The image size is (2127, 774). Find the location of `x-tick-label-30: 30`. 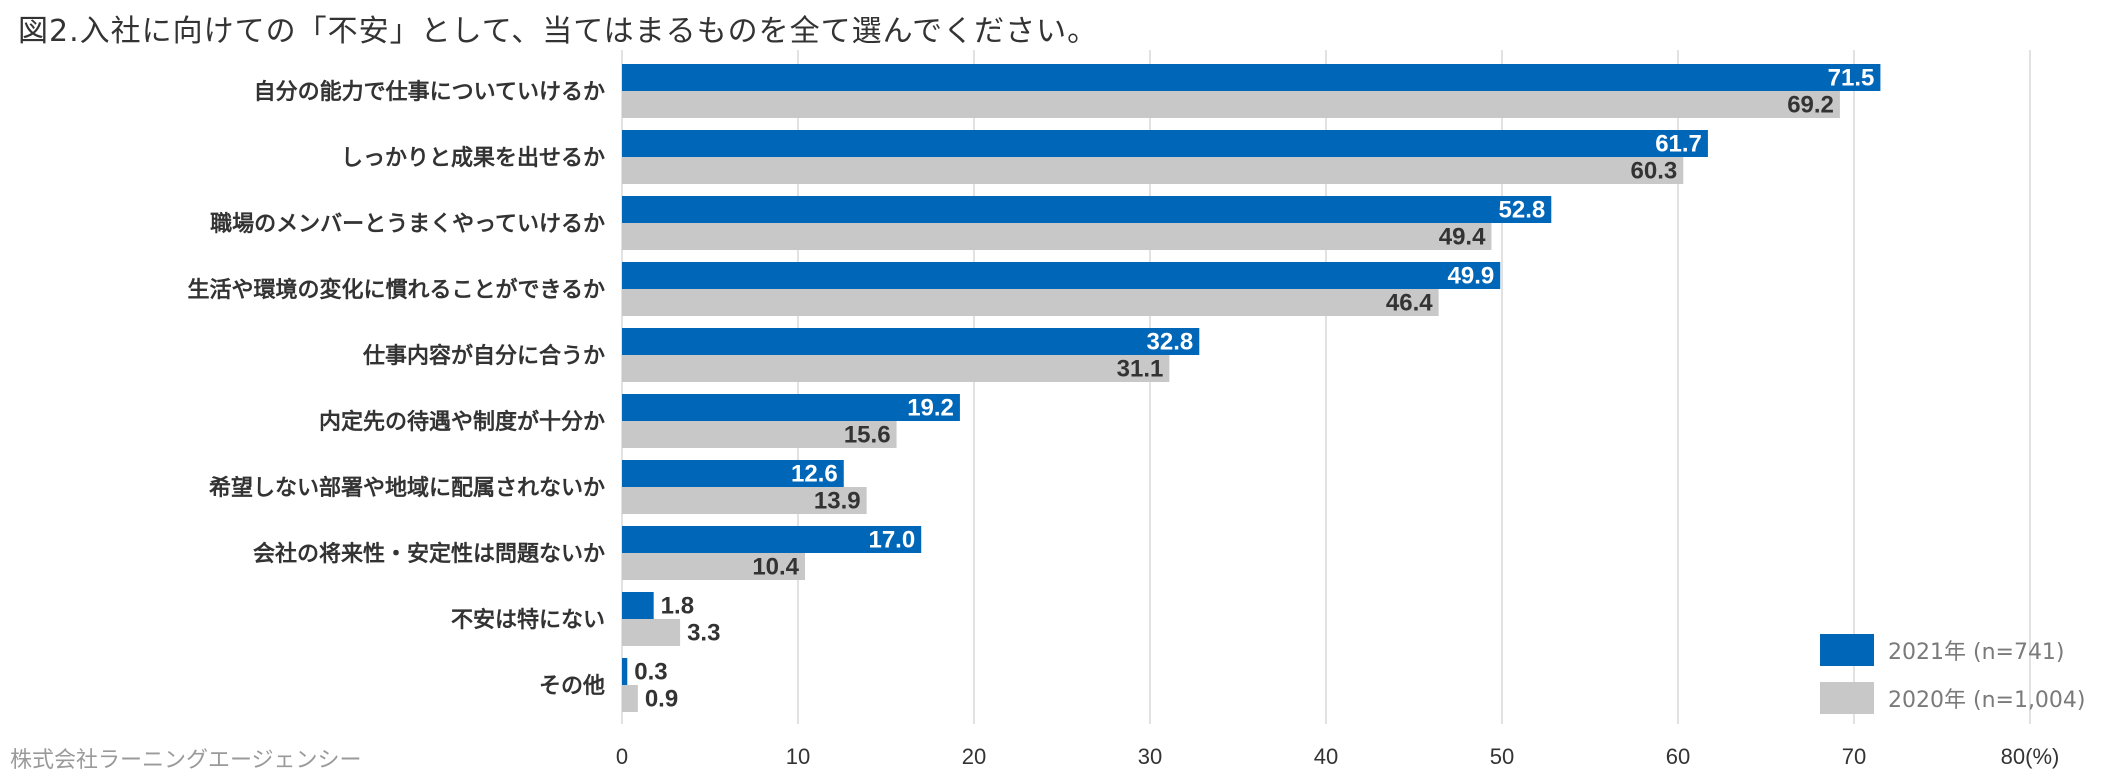

x-tick-label-30: 30 is located at coordinates (1150, 756).